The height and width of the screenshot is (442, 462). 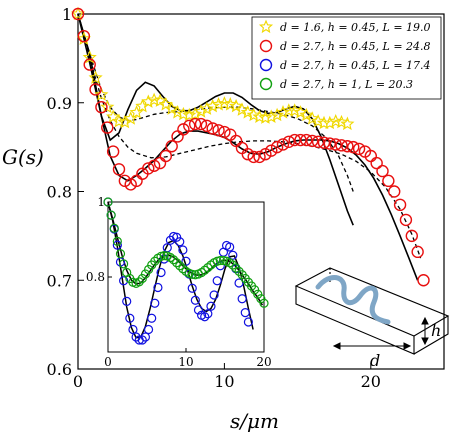 I want to click on legend-frame, so click(x=346, y=58).